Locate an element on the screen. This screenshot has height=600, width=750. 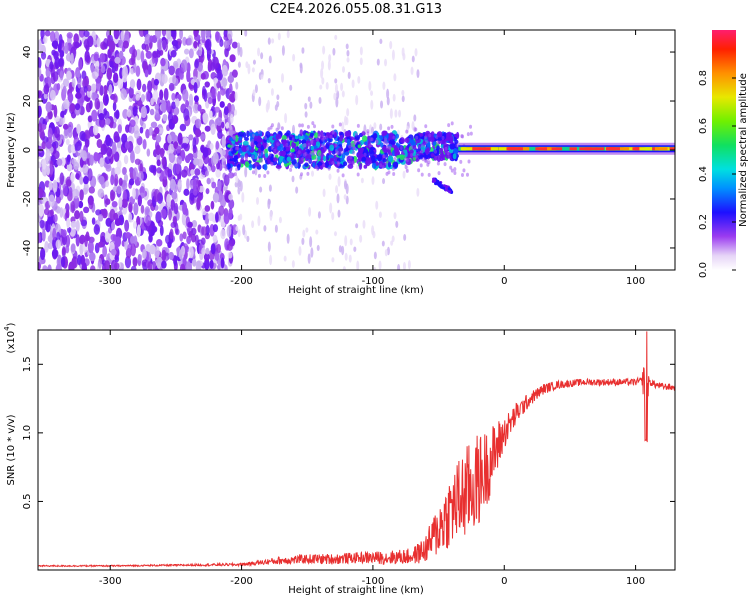
y-tick-label: 1.5 is located at coordinates (27, 364).